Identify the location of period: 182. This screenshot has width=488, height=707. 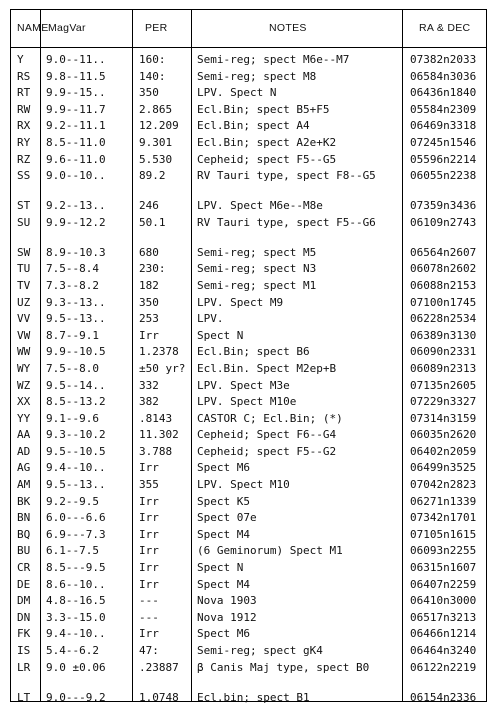
(149, 285).